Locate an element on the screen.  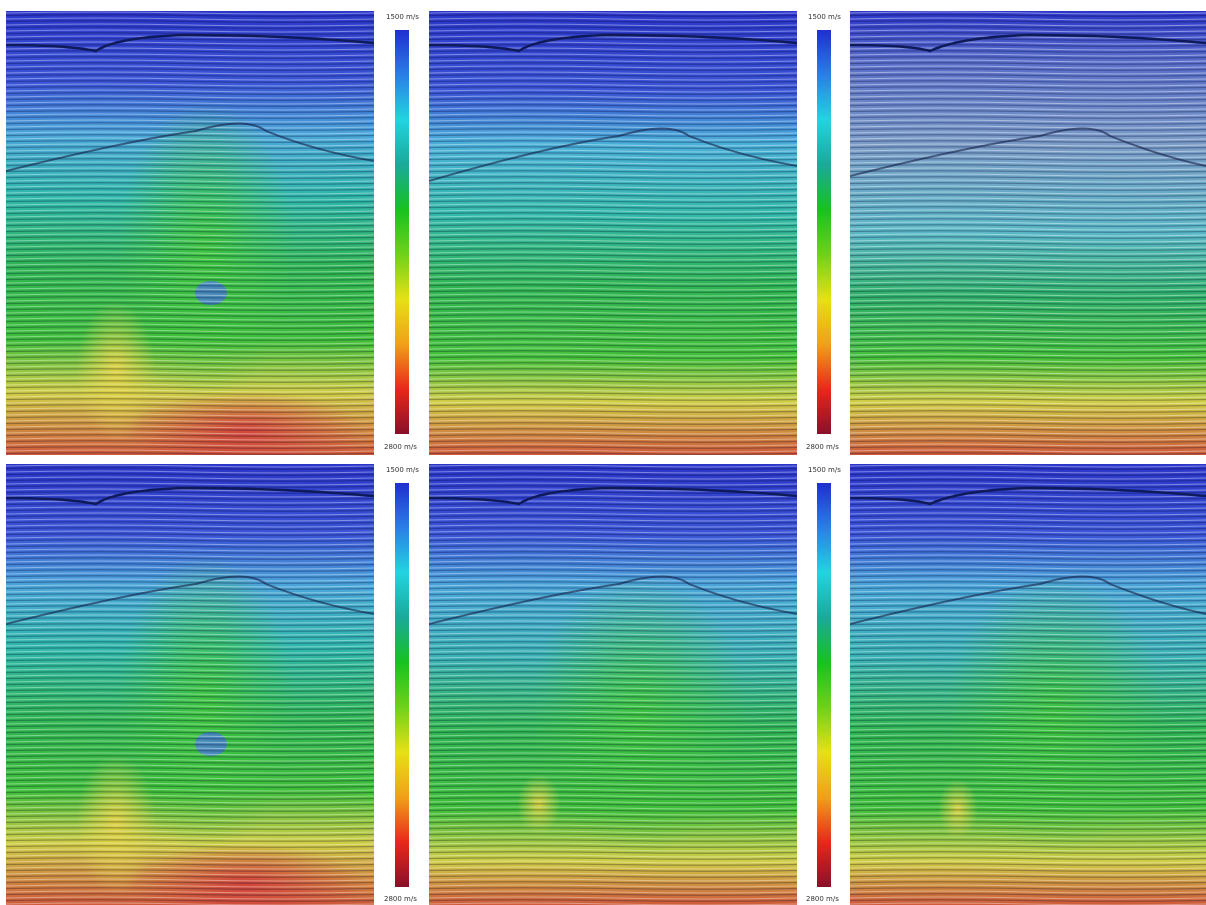
seismic-panel-r2c2 is located at coordinates (613, 684).